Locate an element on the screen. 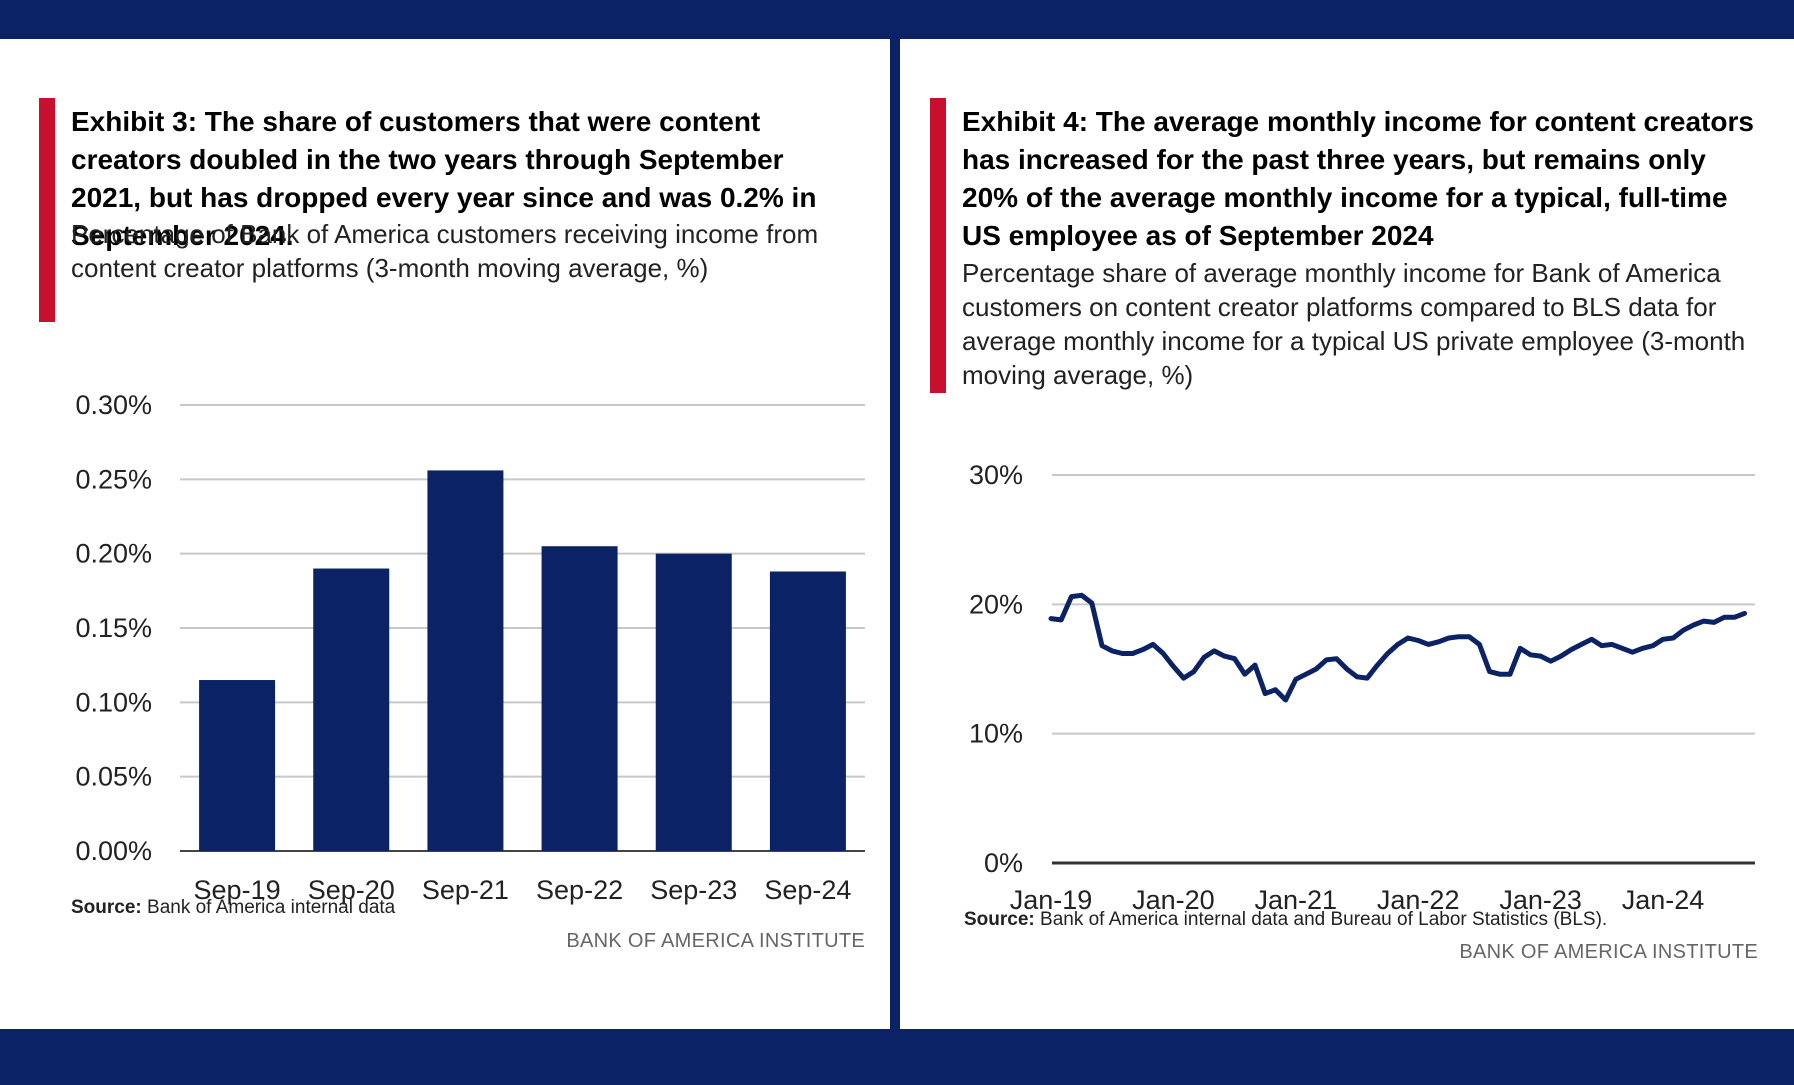 The image size is (1794, 1085). y-tick-label: 0.10% is located at coordinates (113, 702).